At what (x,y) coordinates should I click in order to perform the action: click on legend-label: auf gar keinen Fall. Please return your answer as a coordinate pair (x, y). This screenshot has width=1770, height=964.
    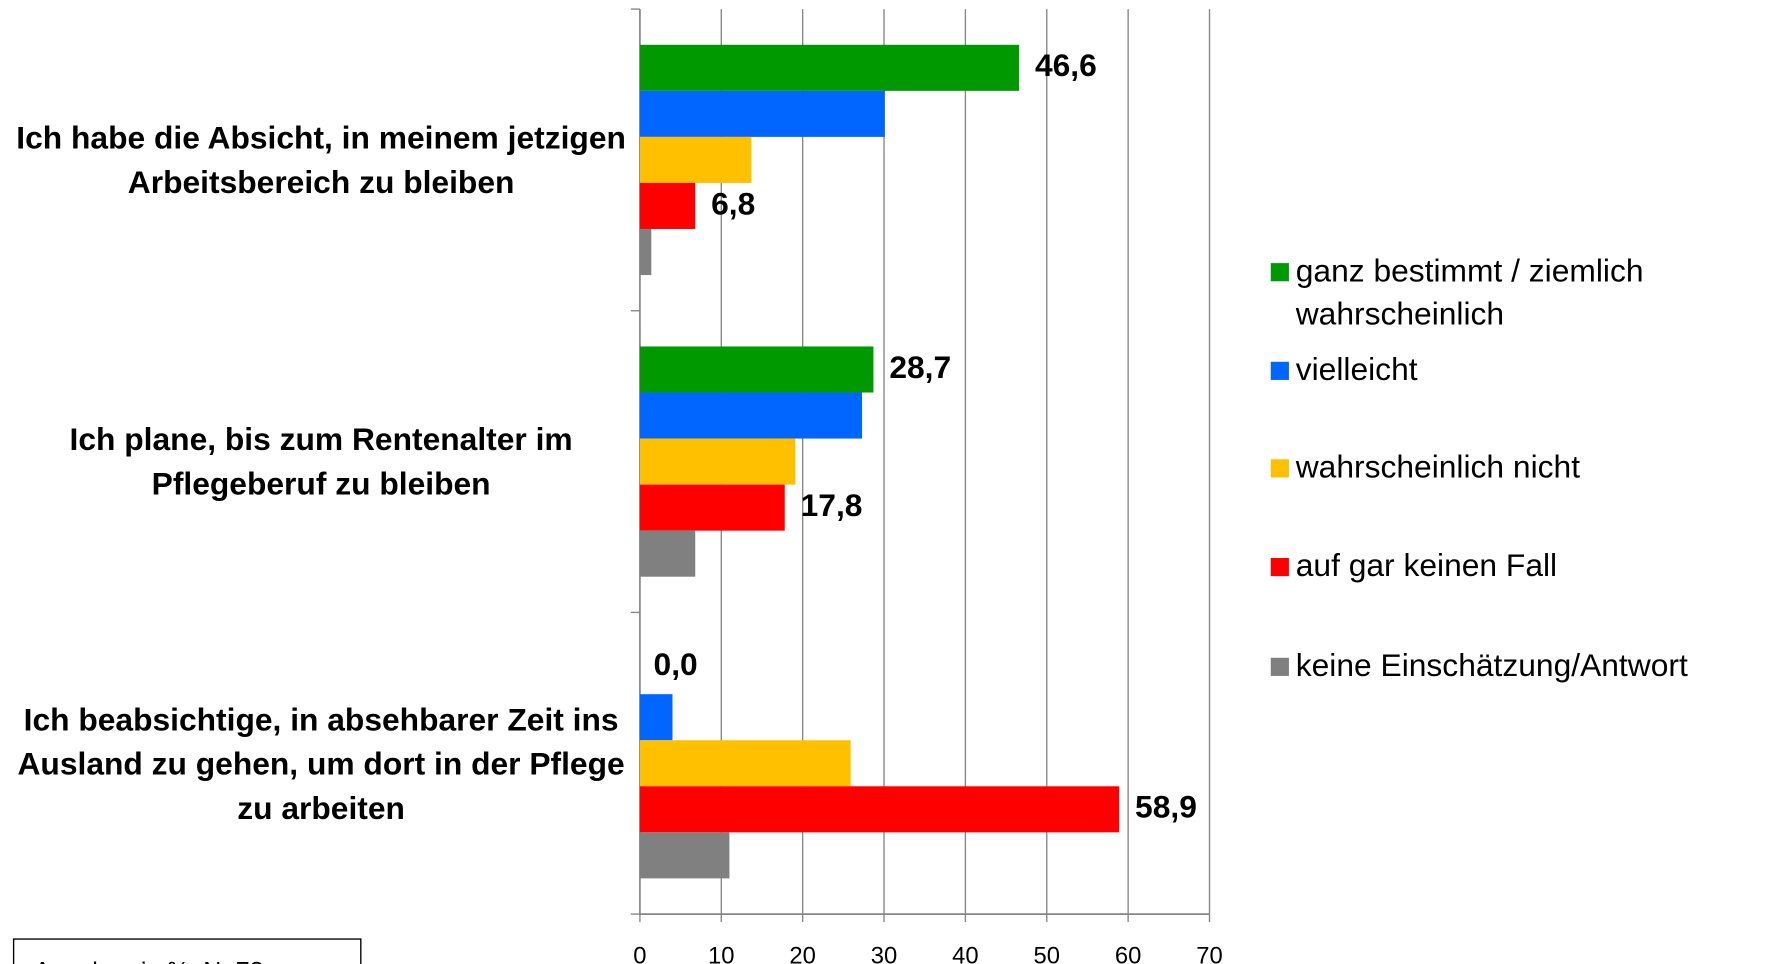
    Looking at the image, I should click on (1426, 565).